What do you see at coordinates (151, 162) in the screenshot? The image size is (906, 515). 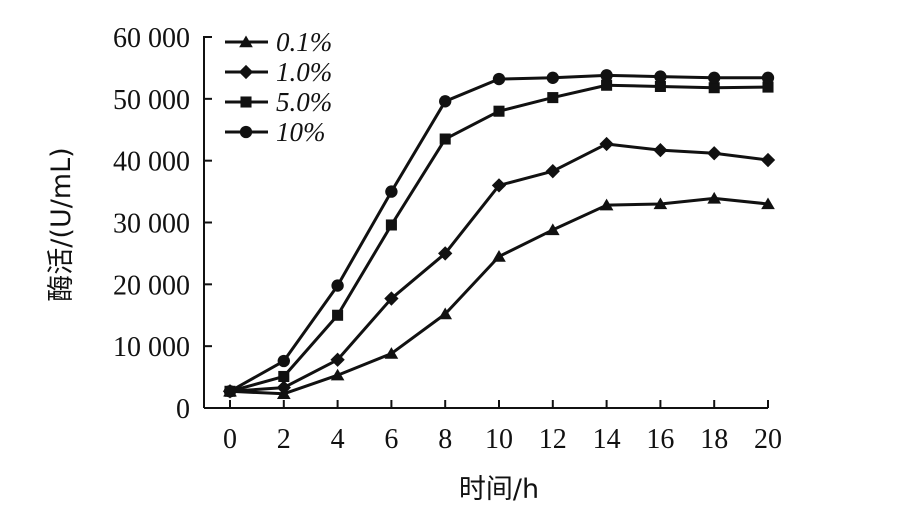 I see `y-tick-label: 40 000` at bounding box center [151, 162].